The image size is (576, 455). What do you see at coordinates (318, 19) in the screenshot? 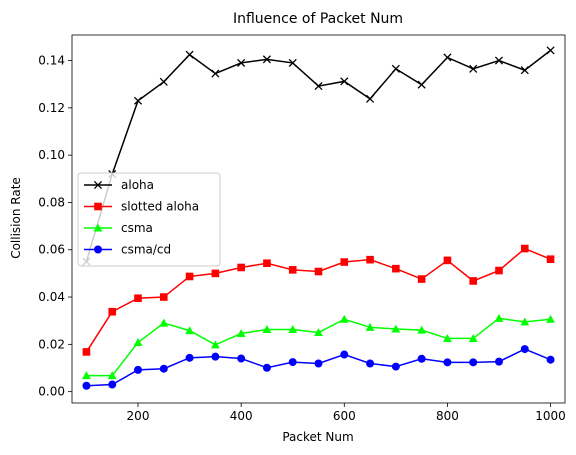
I see `chart-title: Influence of Packet Num` at bounding box center [318, 19].